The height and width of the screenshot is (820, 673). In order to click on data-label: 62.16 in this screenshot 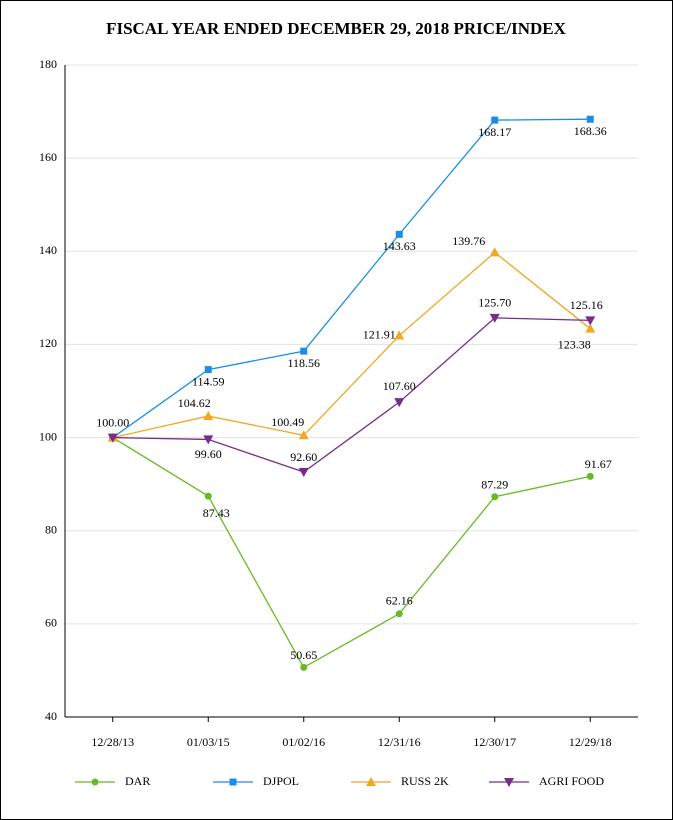, I will do `click(399, 601)`.